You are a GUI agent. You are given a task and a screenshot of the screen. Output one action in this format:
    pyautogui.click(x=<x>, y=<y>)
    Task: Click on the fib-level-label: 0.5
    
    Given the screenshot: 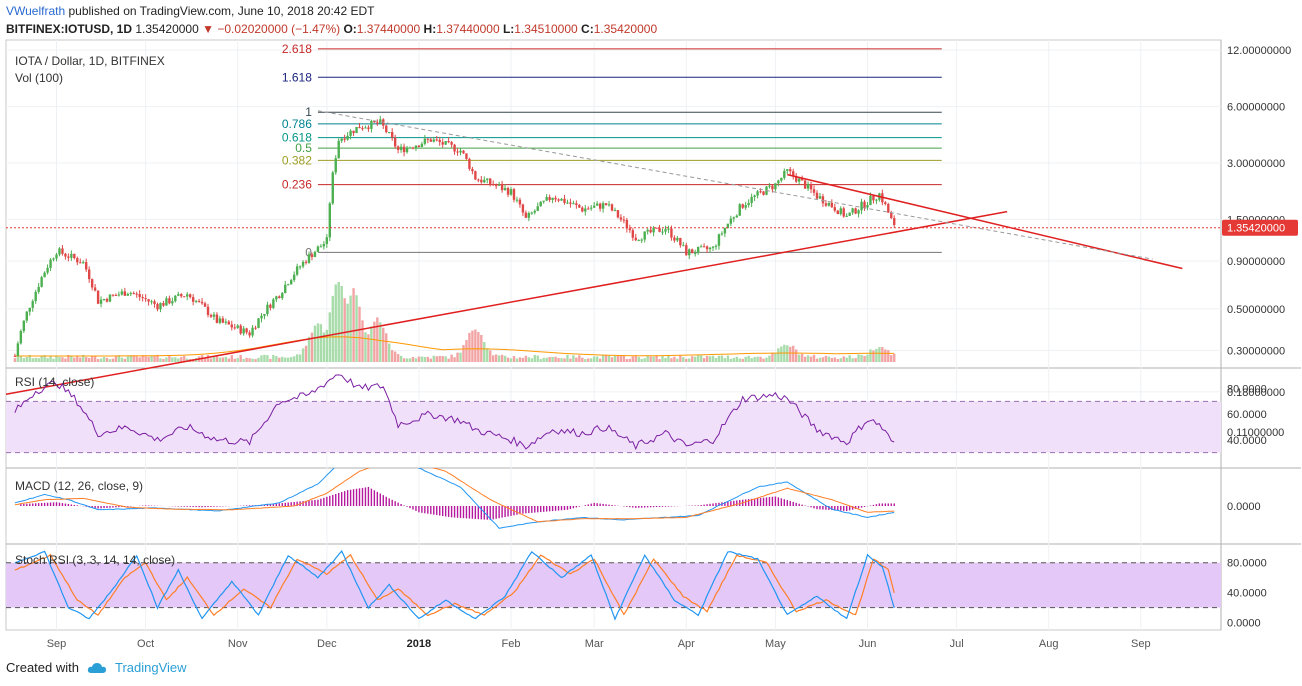 What is the action you would take?
    pyautogui.click(x=303, y=148)
    